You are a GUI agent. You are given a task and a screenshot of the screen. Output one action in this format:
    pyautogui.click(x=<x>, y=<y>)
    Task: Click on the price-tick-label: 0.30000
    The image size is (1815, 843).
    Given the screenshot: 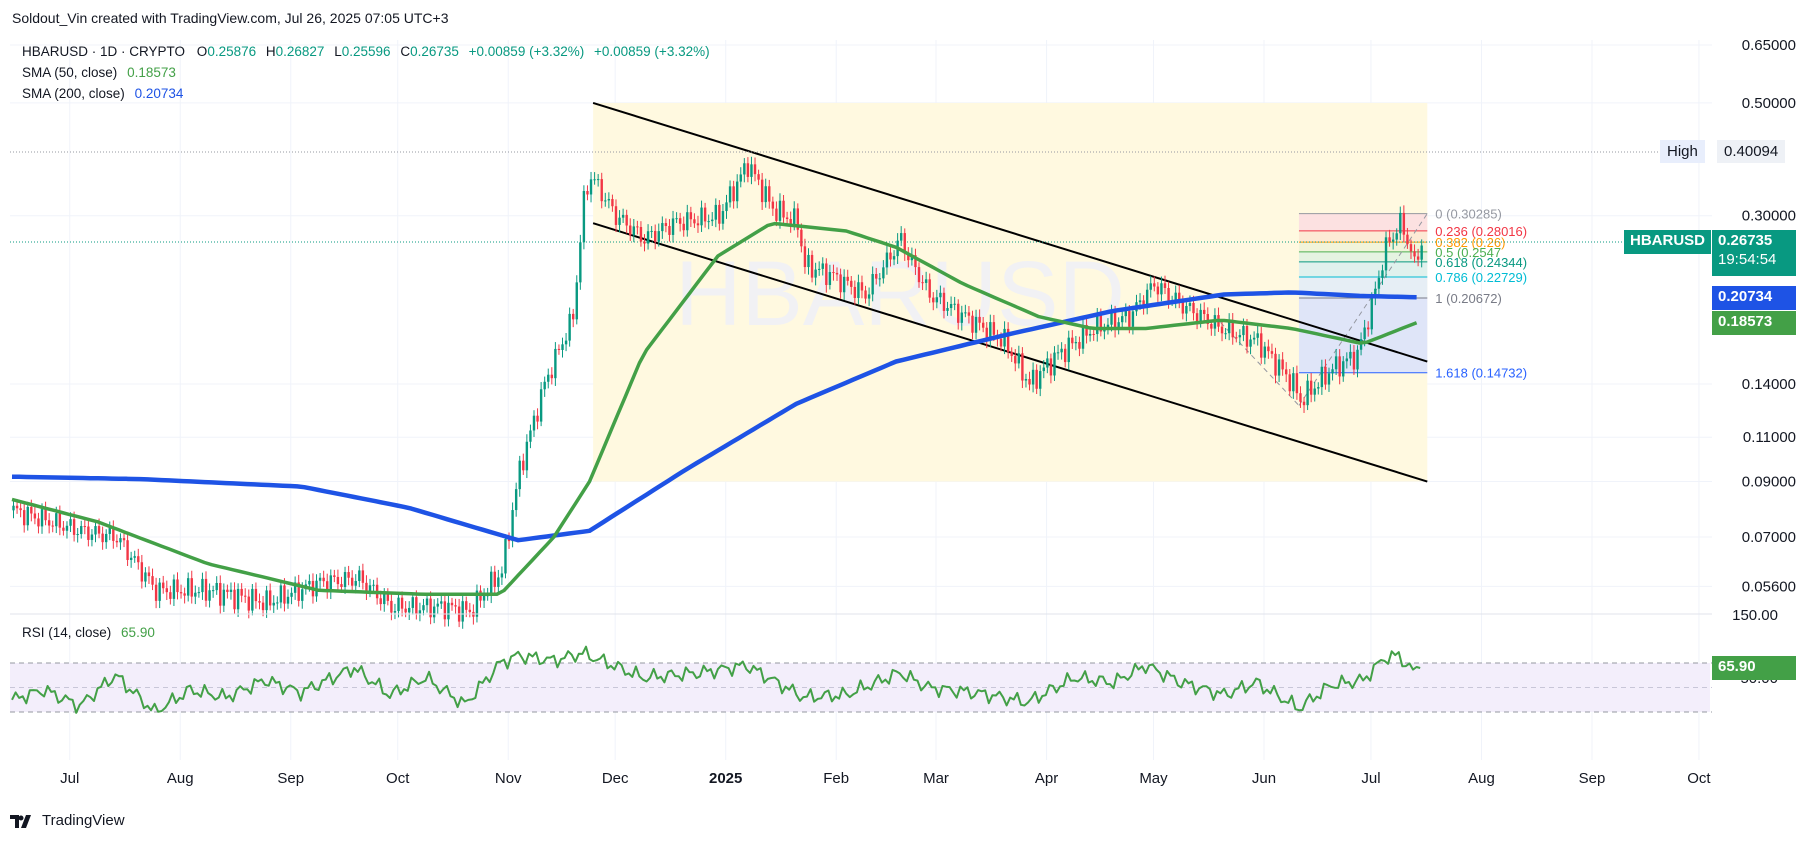 What is the action you would take?
    pyautogui.click(x=1769, y=216)
    